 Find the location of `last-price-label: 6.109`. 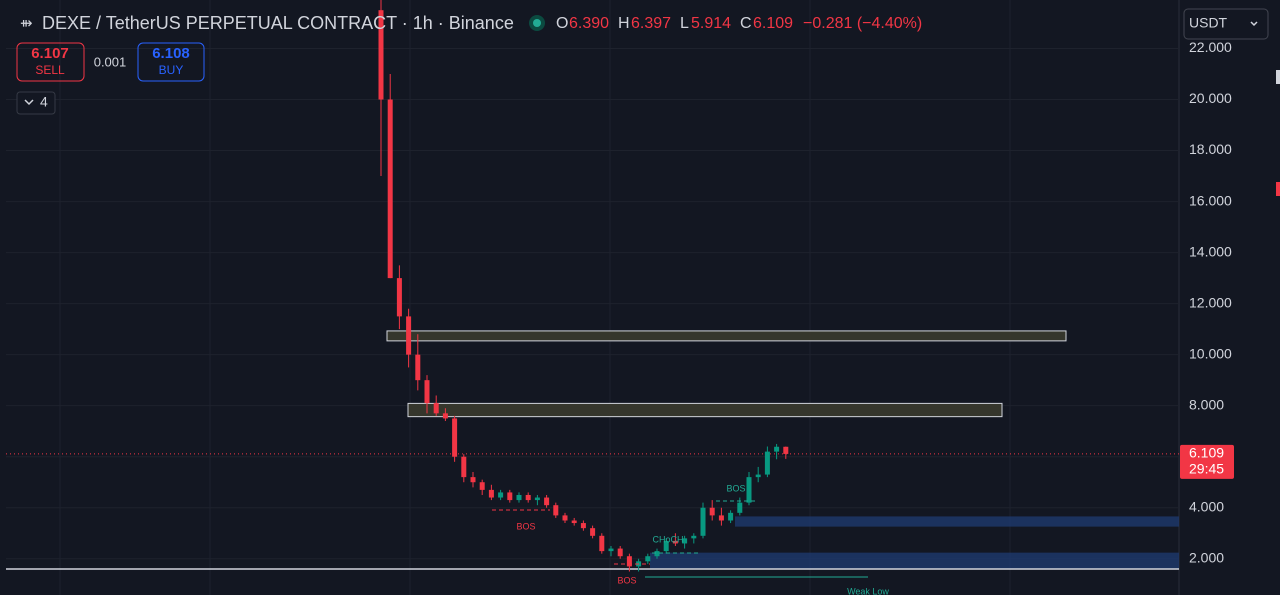

last-price-label: 6.109 is located at coordinates (1206, 453).